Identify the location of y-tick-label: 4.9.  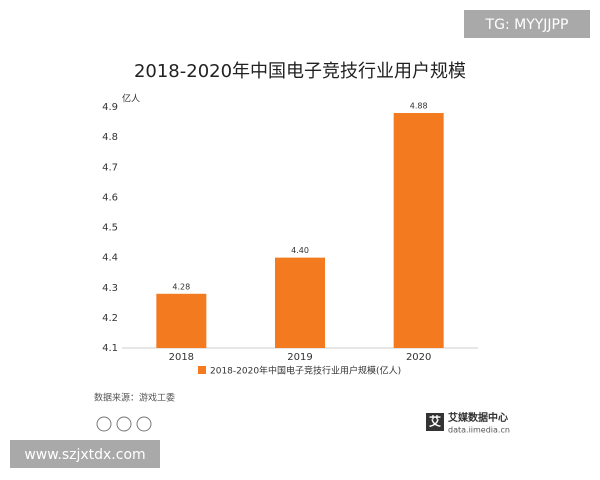
(110, 107).